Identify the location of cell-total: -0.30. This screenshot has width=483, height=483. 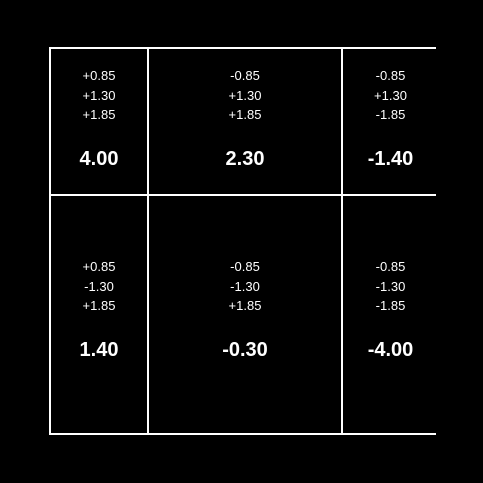
(245, 350).